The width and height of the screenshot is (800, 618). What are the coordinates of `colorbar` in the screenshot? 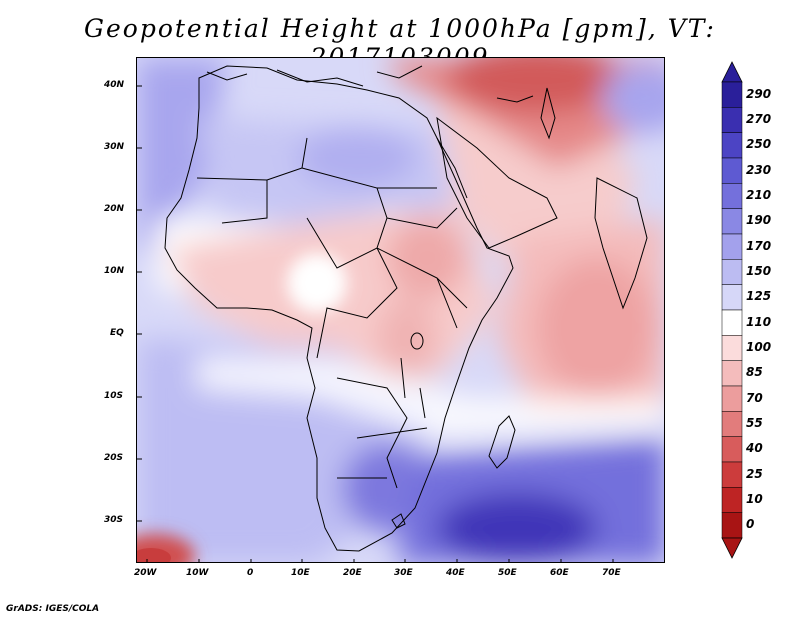 It's located at (732, 310).